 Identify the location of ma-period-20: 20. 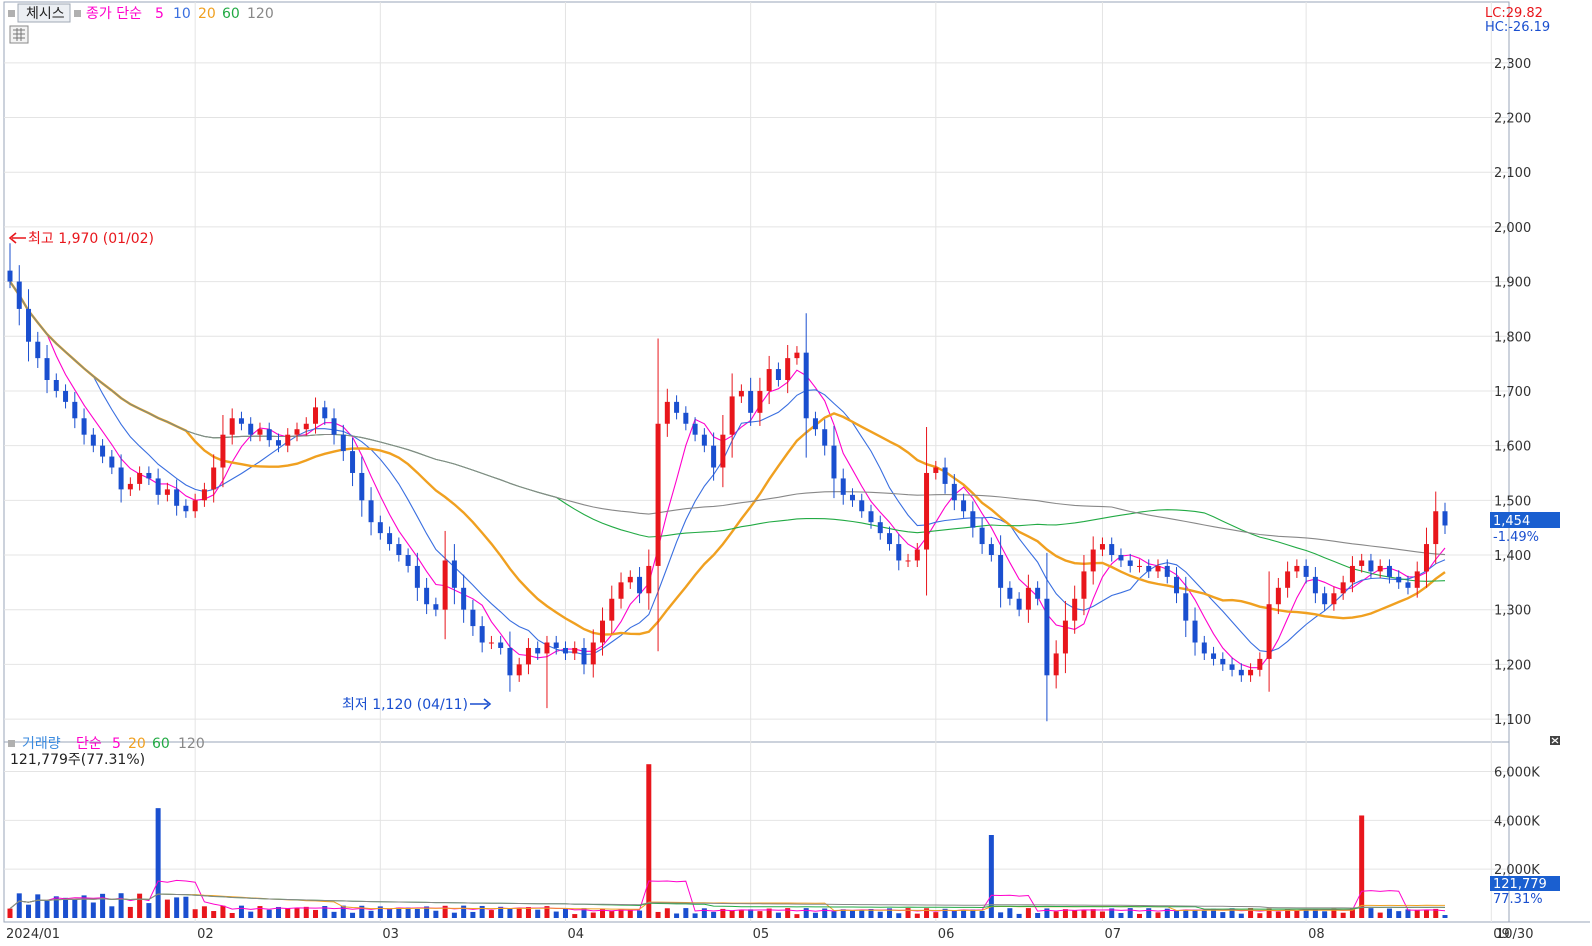
(207, 14).